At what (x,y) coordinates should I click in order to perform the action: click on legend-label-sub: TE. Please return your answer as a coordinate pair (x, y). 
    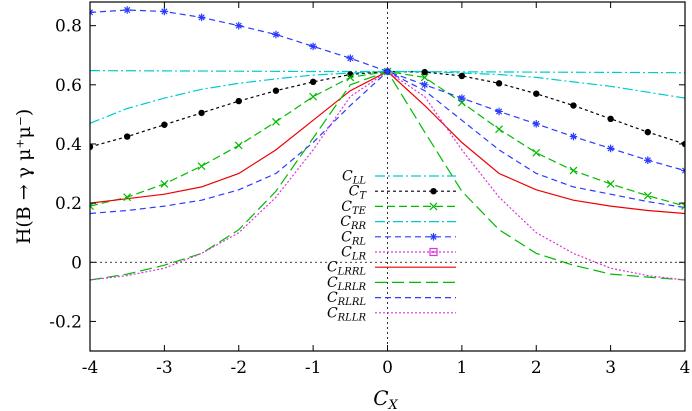
    Looking at the image, I should click on (359, 211).